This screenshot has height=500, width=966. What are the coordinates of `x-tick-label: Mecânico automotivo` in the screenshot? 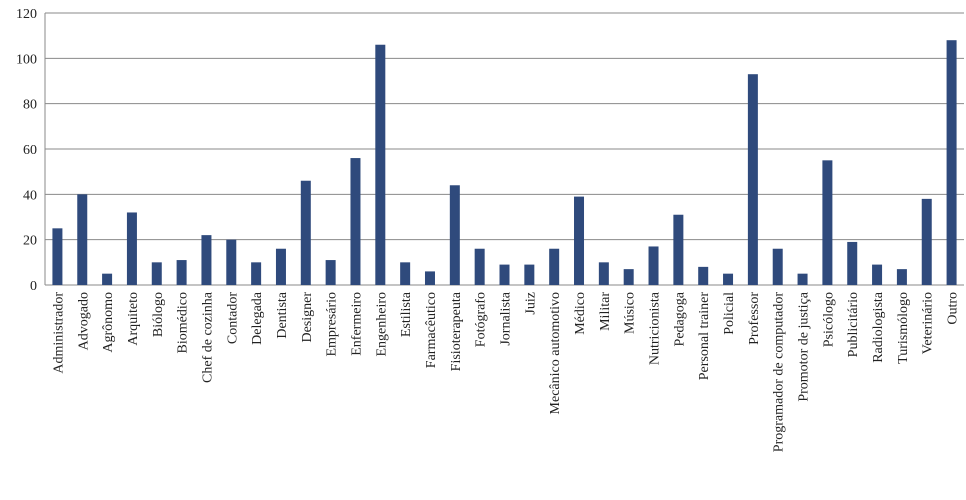 It's located at (555, 353).